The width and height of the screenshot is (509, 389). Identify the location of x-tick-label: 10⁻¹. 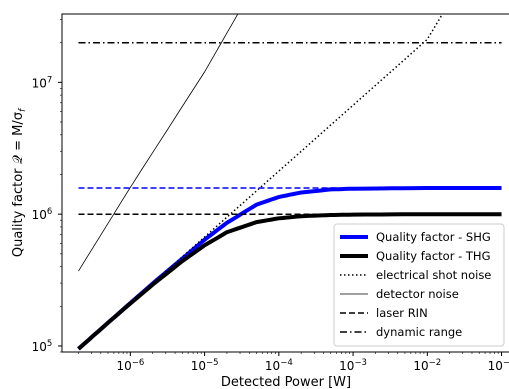
(498, 365).